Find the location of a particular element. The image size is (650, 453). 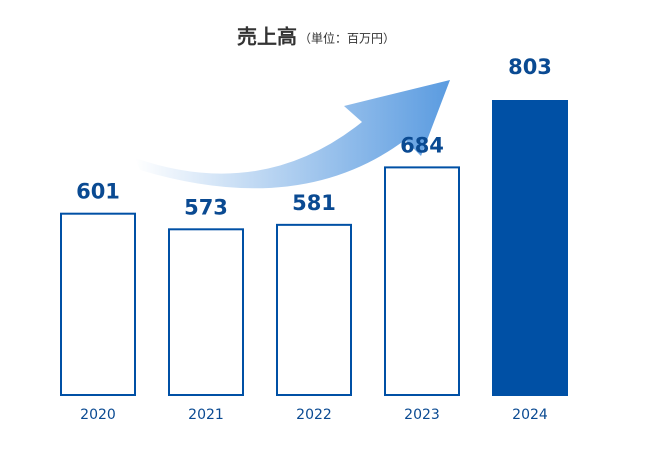

x-tick-label: 2020 is located at coordinates (98, 415).